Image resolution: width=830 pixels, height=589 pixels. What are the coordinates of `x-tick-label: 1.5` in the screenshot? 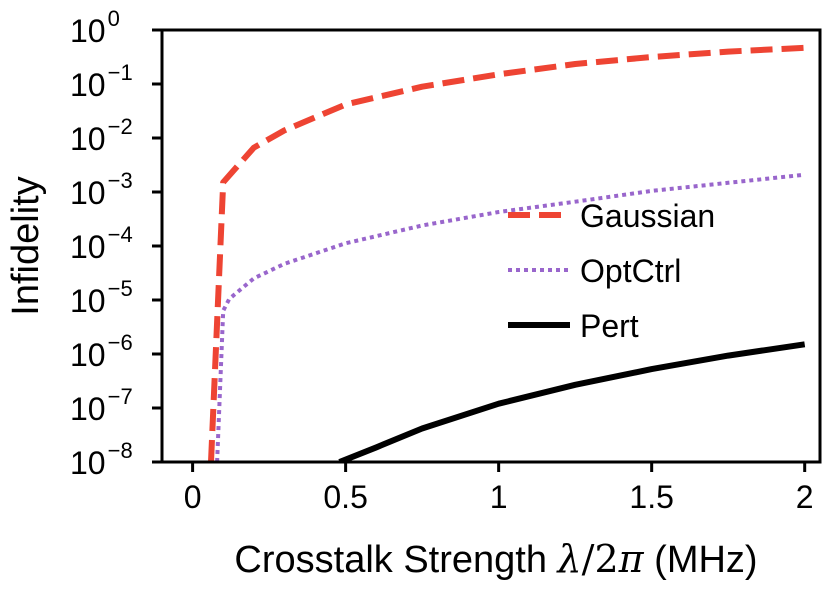 It's located at (651, 497).